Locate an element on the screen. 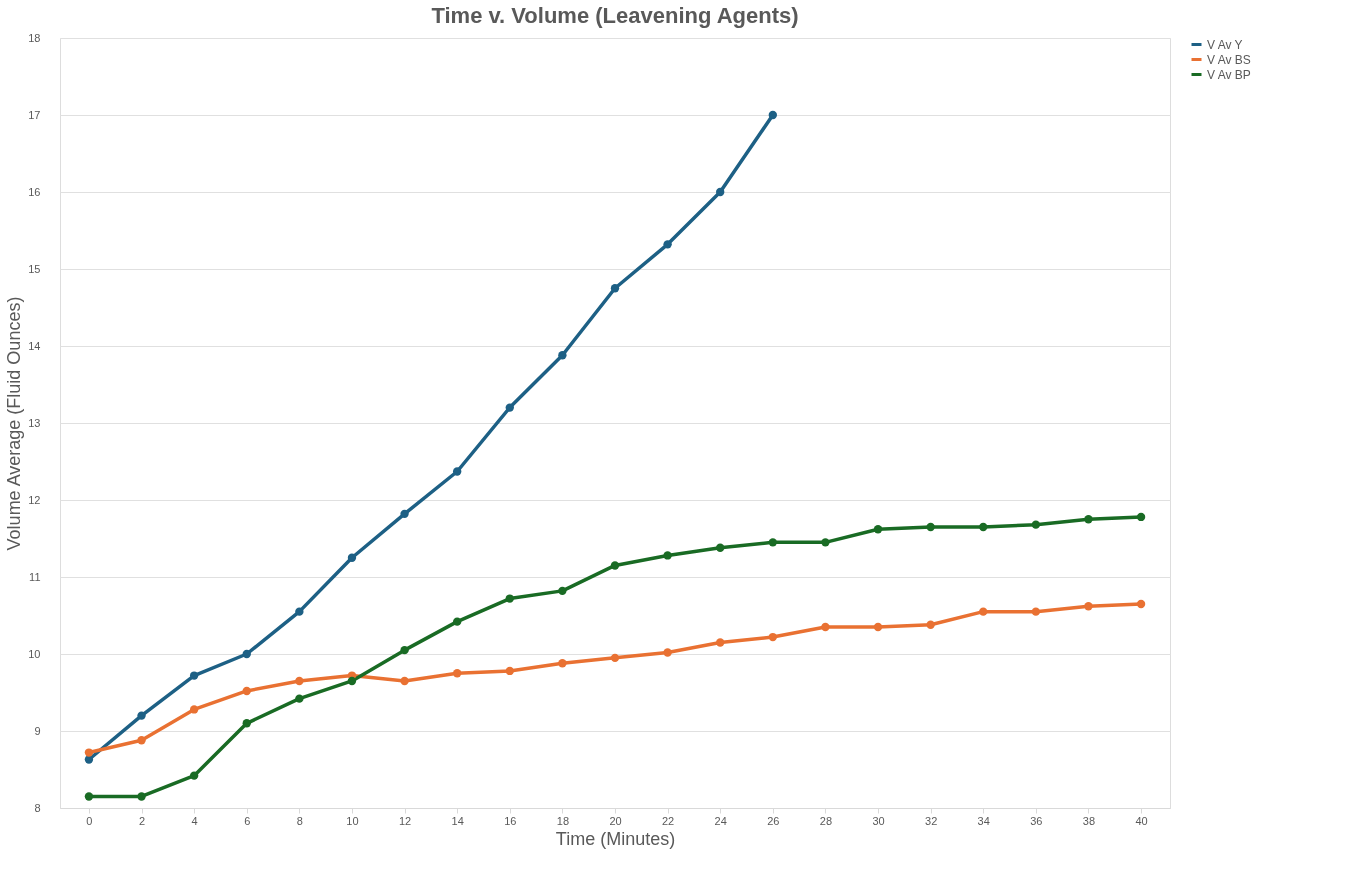 Image resolution: width=1369 pixels, height=884 pixels. y-tick-label: 11 is located at coordinates (35, 576).